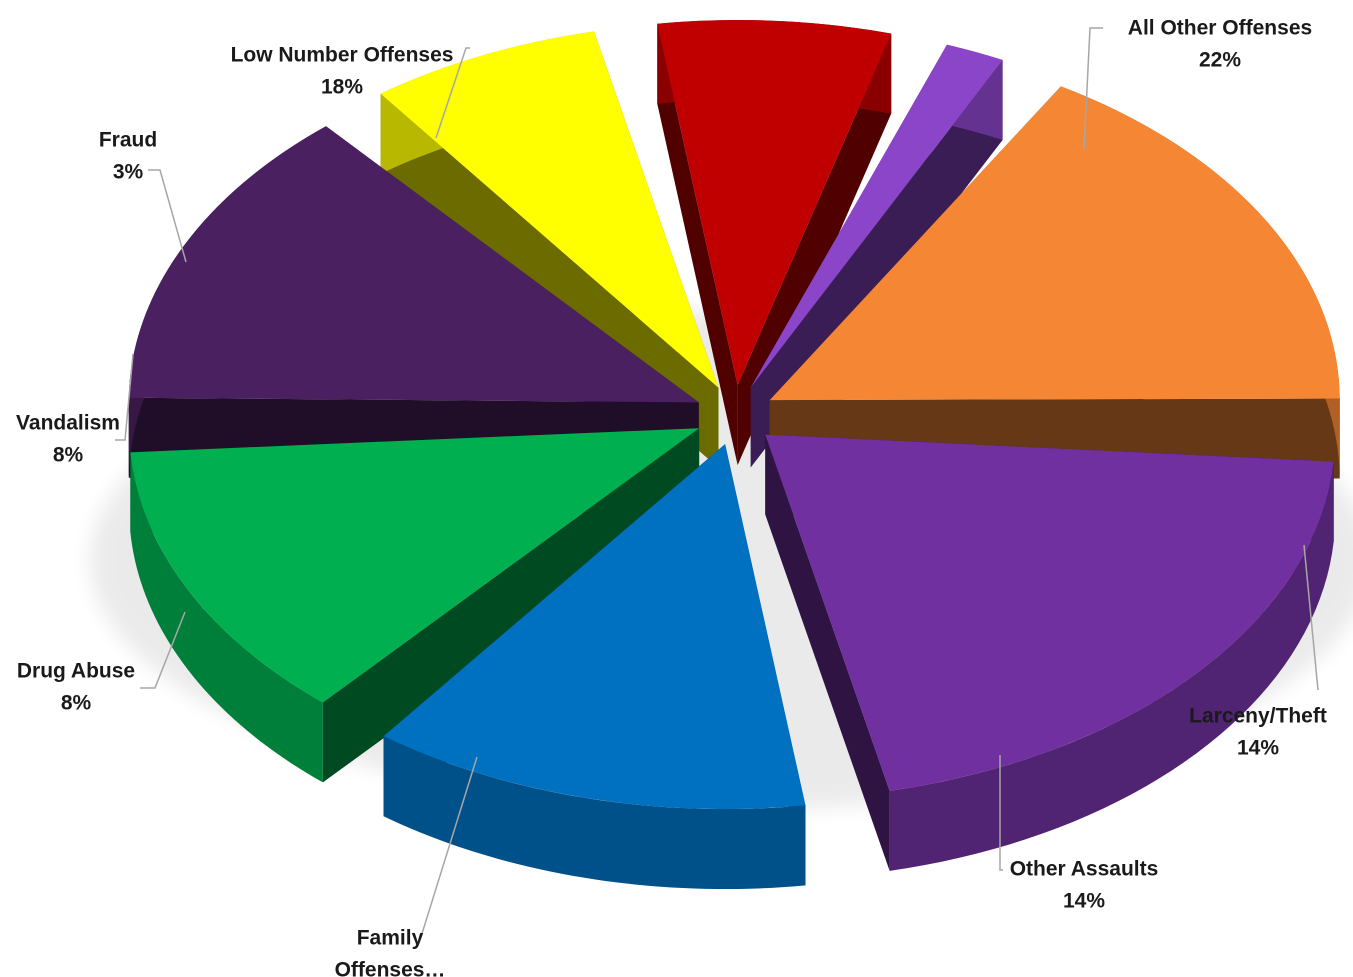 The image size is (1353, 977). What do you see at coordinates (342, 86) in the screenshot?
I see `slice-percent-label: 18%` at bounding box center [342, 86].